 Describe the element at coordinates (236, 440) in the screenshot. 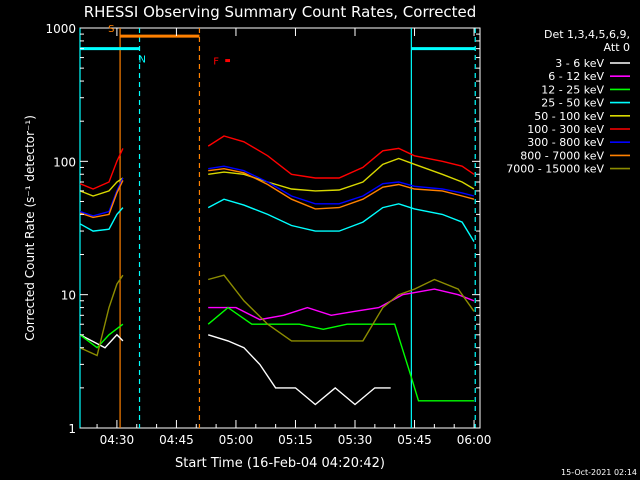

I see `x-tick-label-2: 05:00` at that location.